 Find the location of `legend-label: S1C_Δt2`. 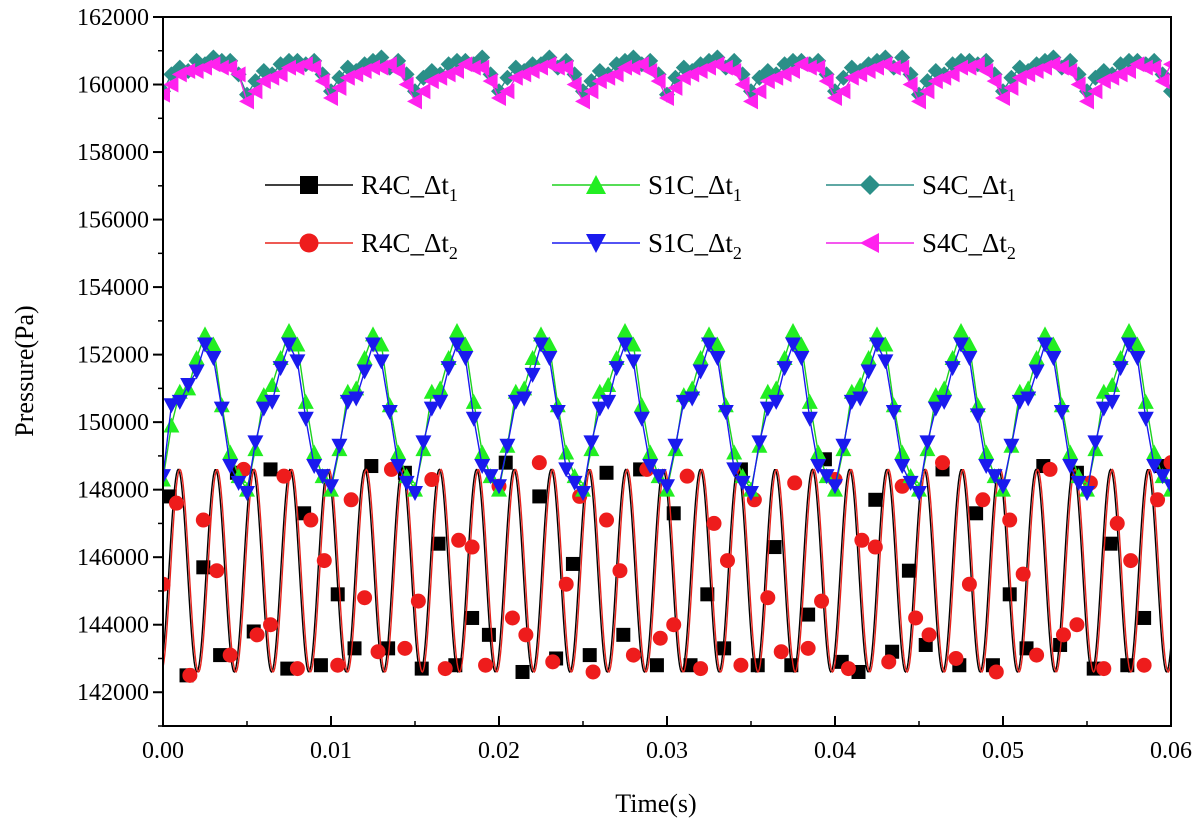

legend-label: S1C_Δt2 is located at coordinates (695, 245).